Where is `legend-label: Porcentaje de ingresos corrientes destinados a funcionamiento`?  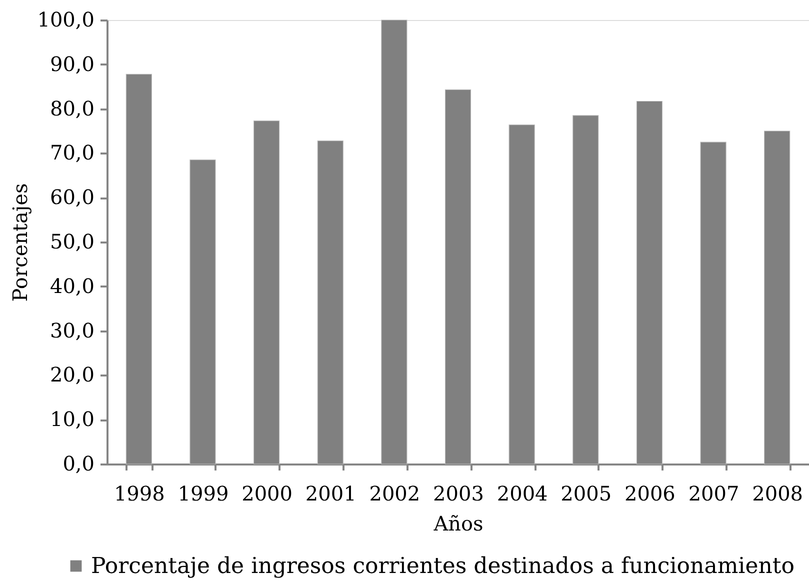
legend-label: Porcentaje de ingresos corrientes destinados a funcionamiento is located at coordinates (442, 566).